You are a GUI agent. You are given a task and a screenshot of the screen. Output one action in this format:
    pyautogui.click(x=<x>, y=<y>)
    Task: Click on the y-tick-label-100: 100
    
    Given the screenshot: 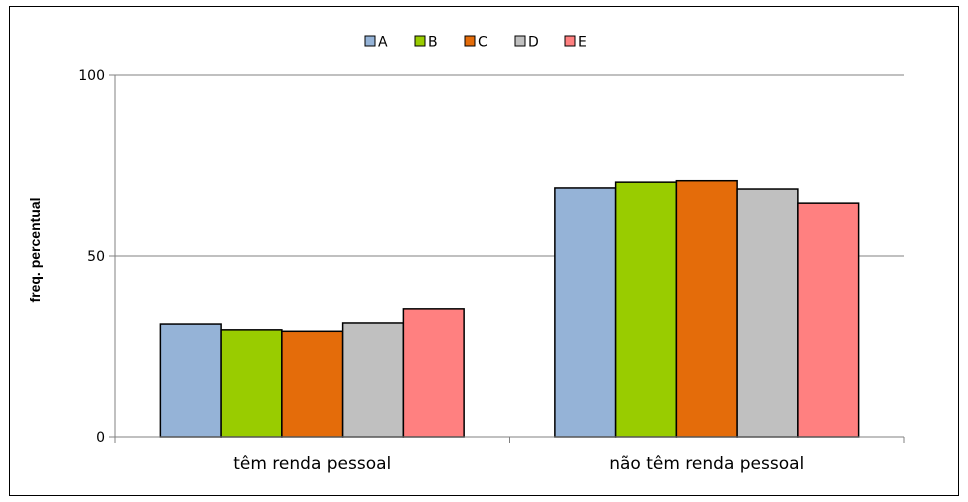 What is the action you would take?
    pyautogui.click(x=91, y=76)
    